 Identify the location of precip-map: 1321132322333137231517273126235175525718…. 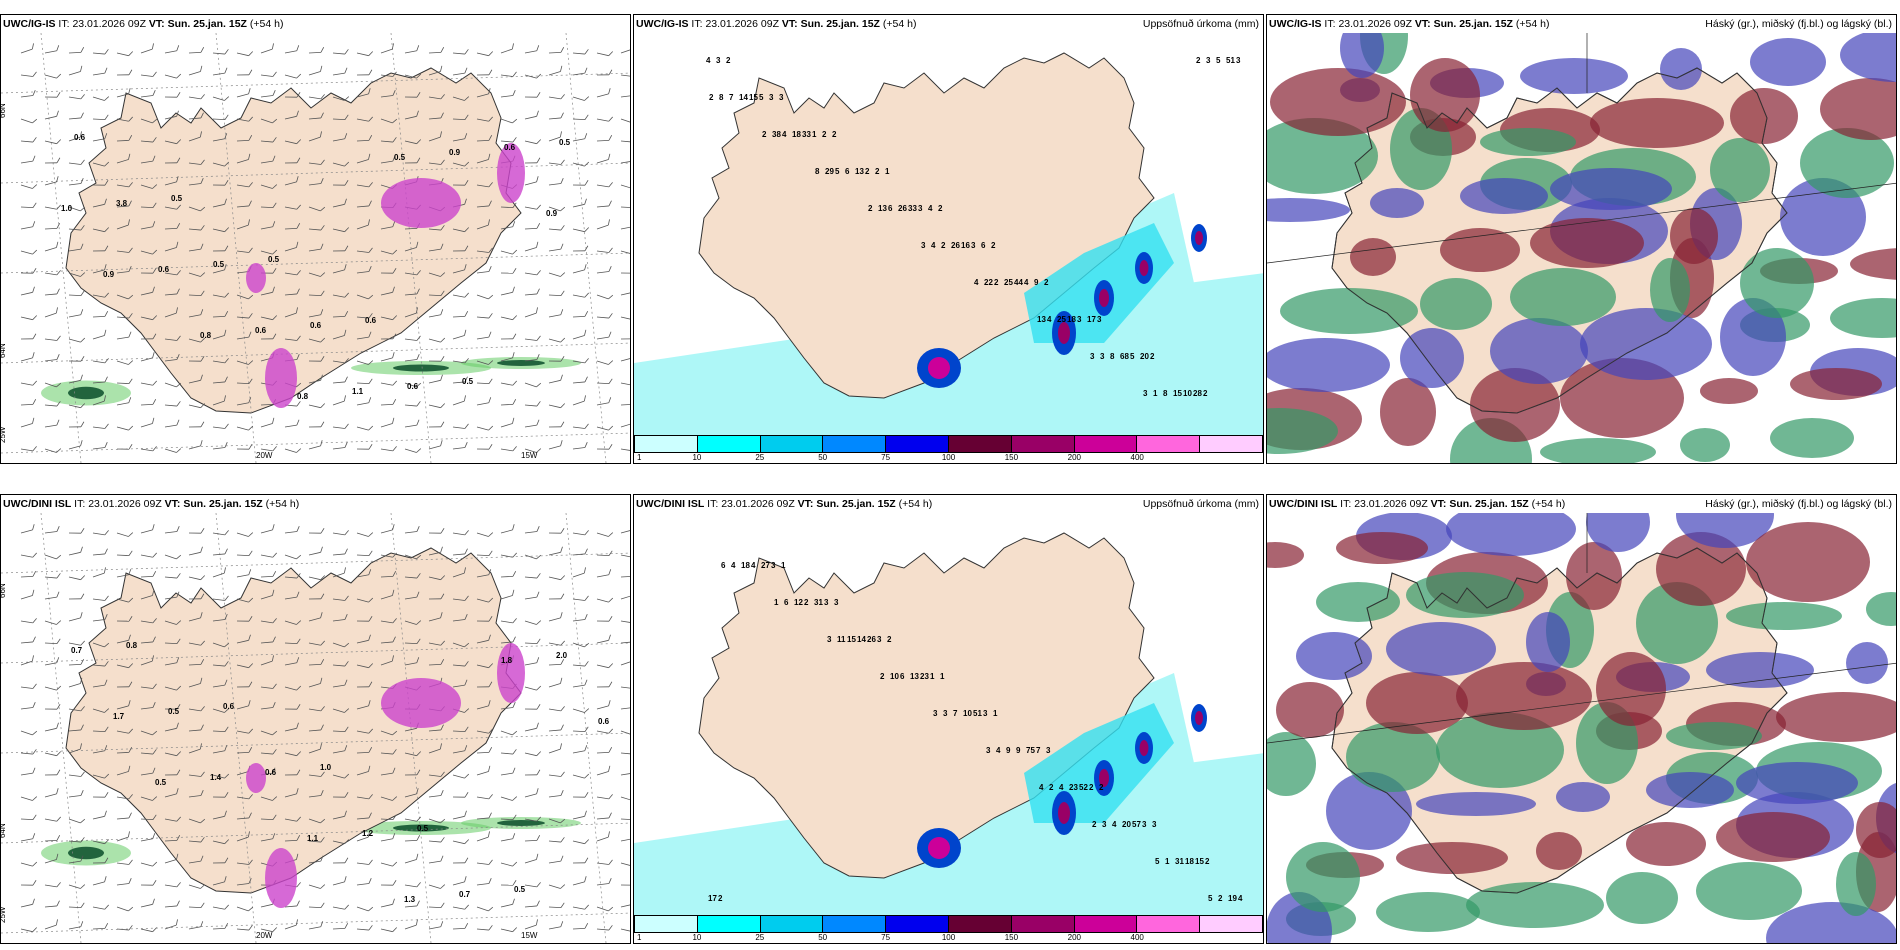
(949, 715).